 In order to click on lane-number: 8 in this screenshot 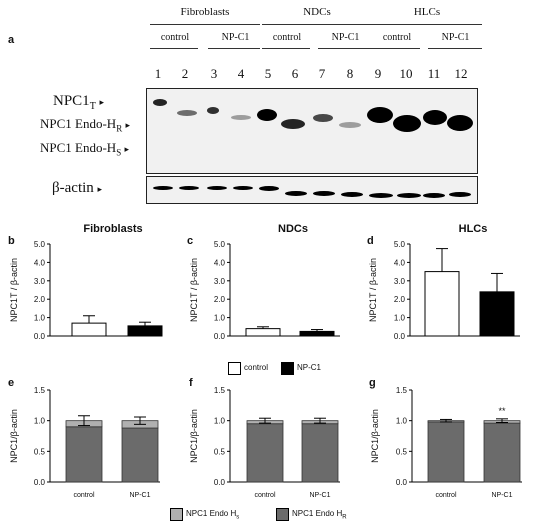, I will do `click(350, 73)`.